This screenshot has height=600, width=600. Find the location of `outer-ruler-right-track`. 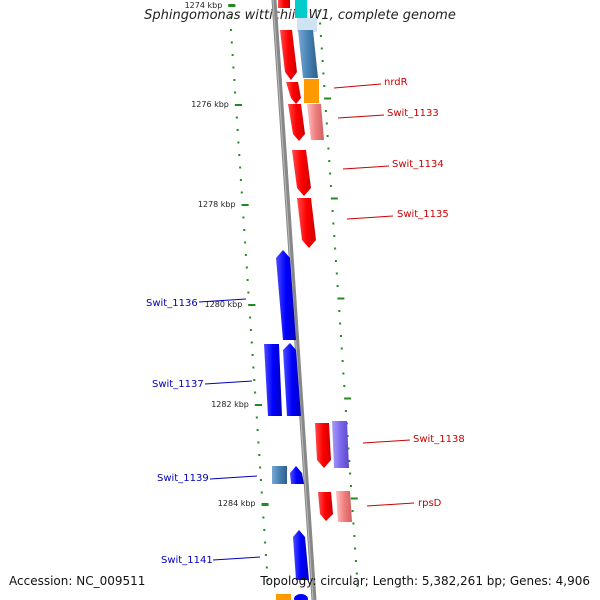

outer-ruler-right-track is located at coordinates (338, 298).